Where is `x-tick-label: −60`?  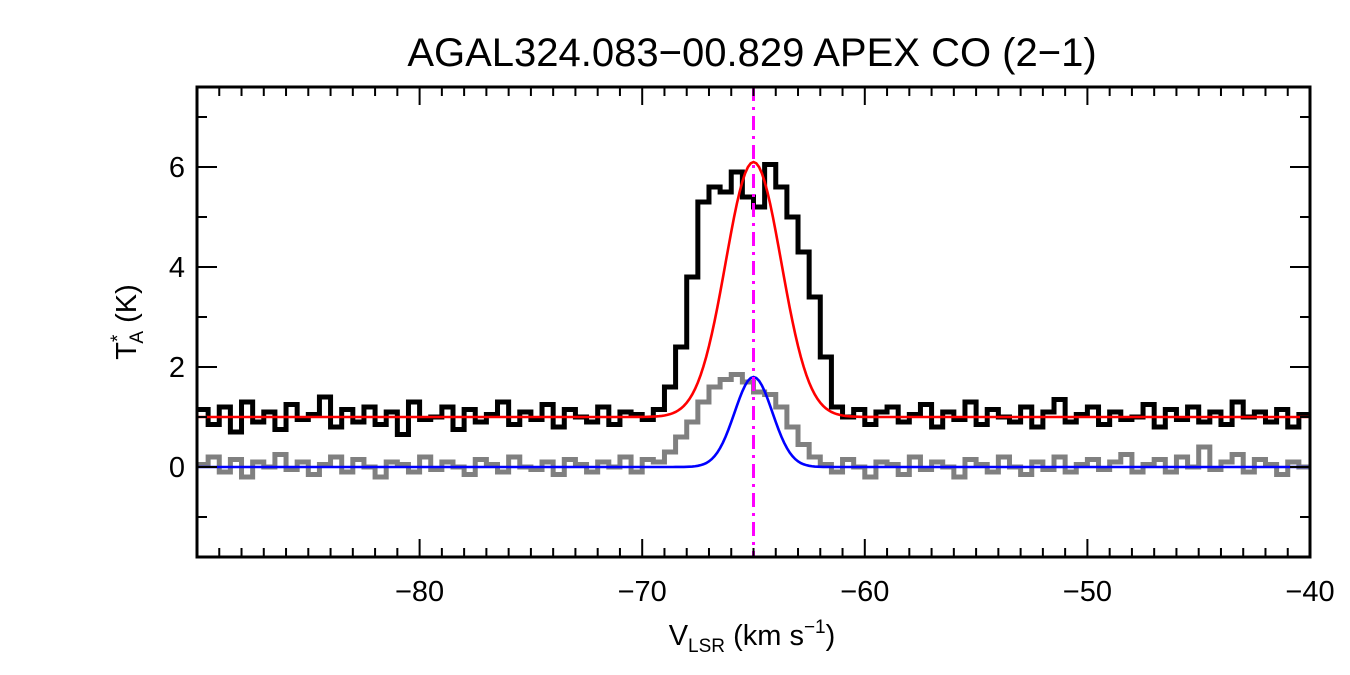
x-tick-label: −60 is located at coordinates (864, 592).